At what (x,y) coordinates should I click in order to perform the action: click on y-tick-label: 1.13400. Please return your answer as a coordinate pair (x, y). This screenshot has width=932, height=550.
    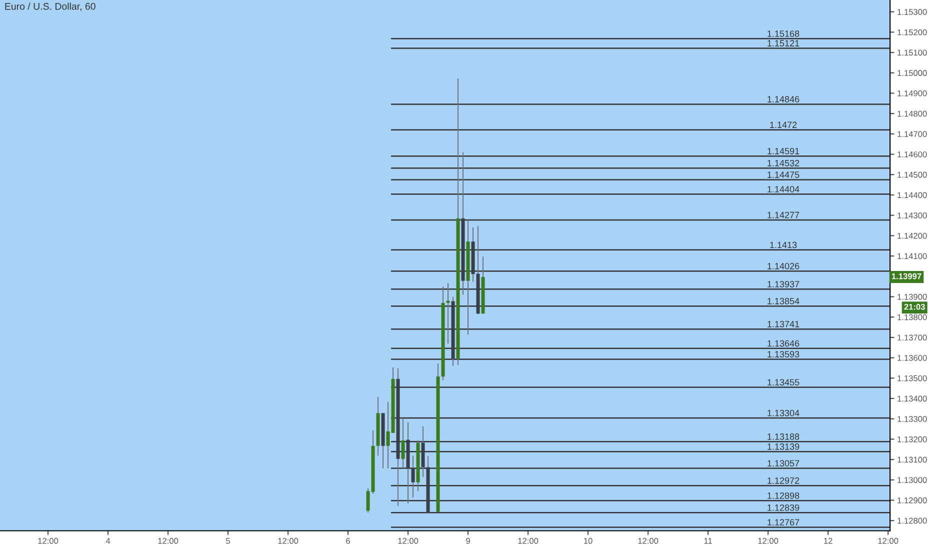
    Looking at the image, I should click on (912, 399).